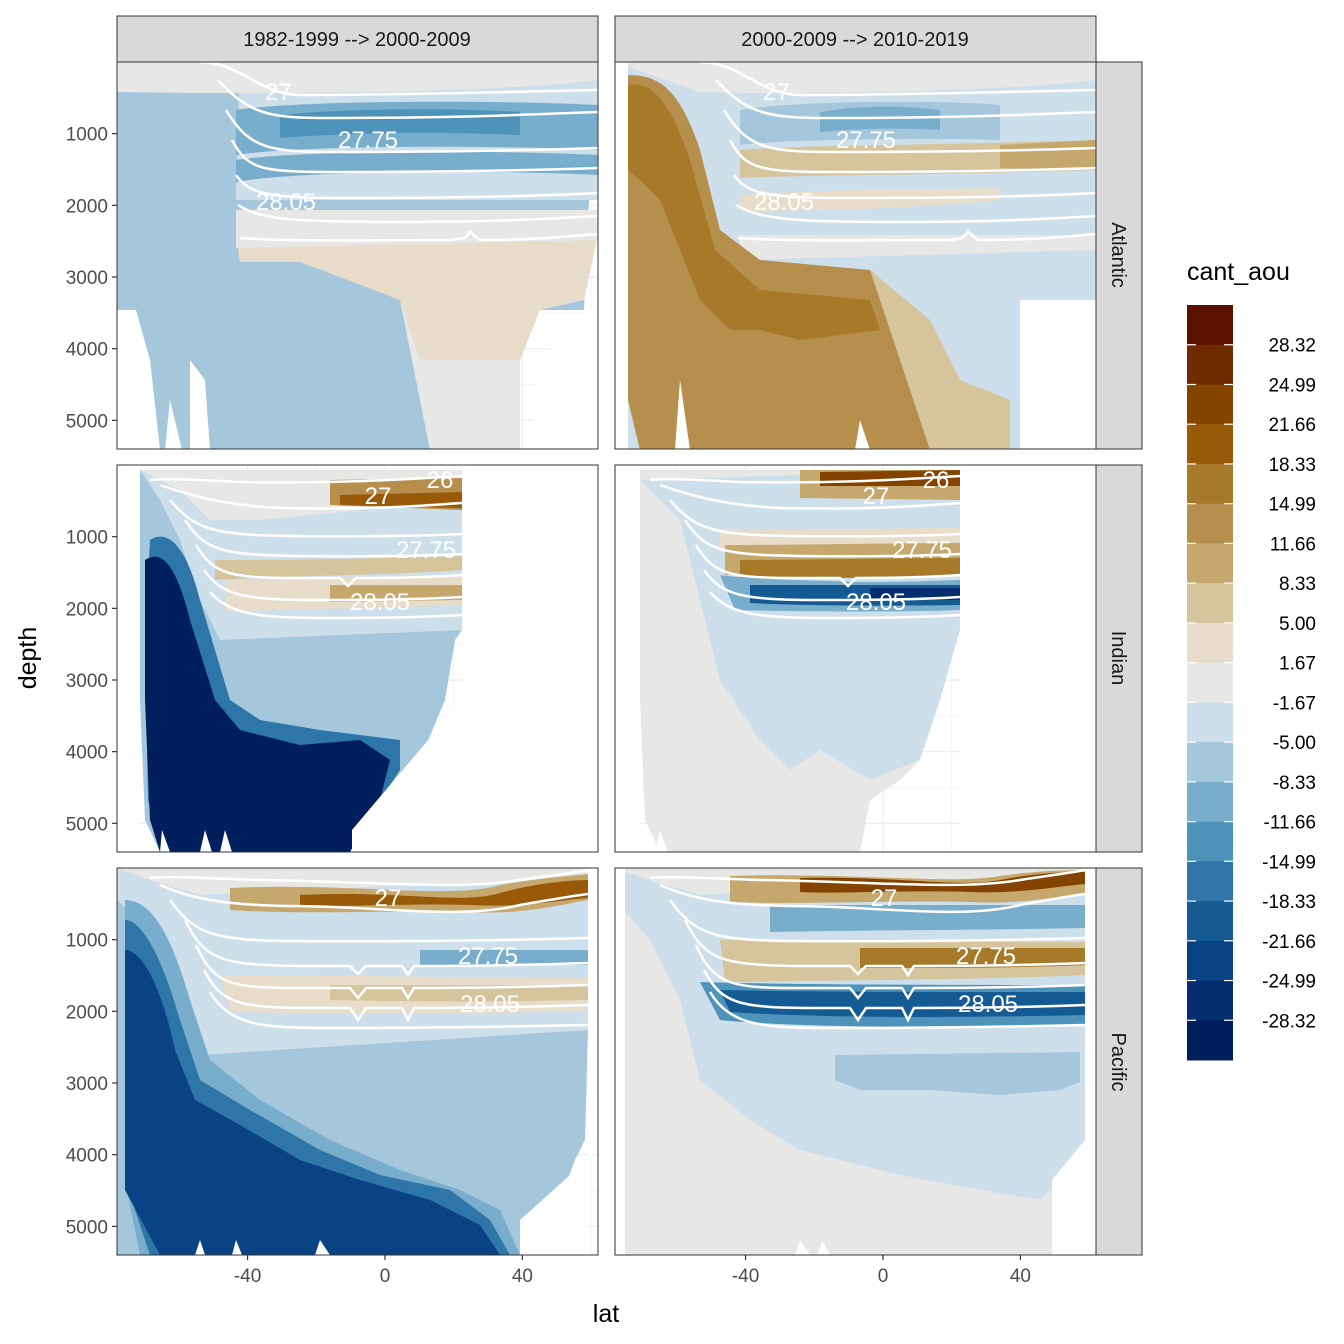 This screenshot has height=1344, width=1344. I want to click on panel-pacific-period2: 27 27.75 28.05, so click(855, 1061).